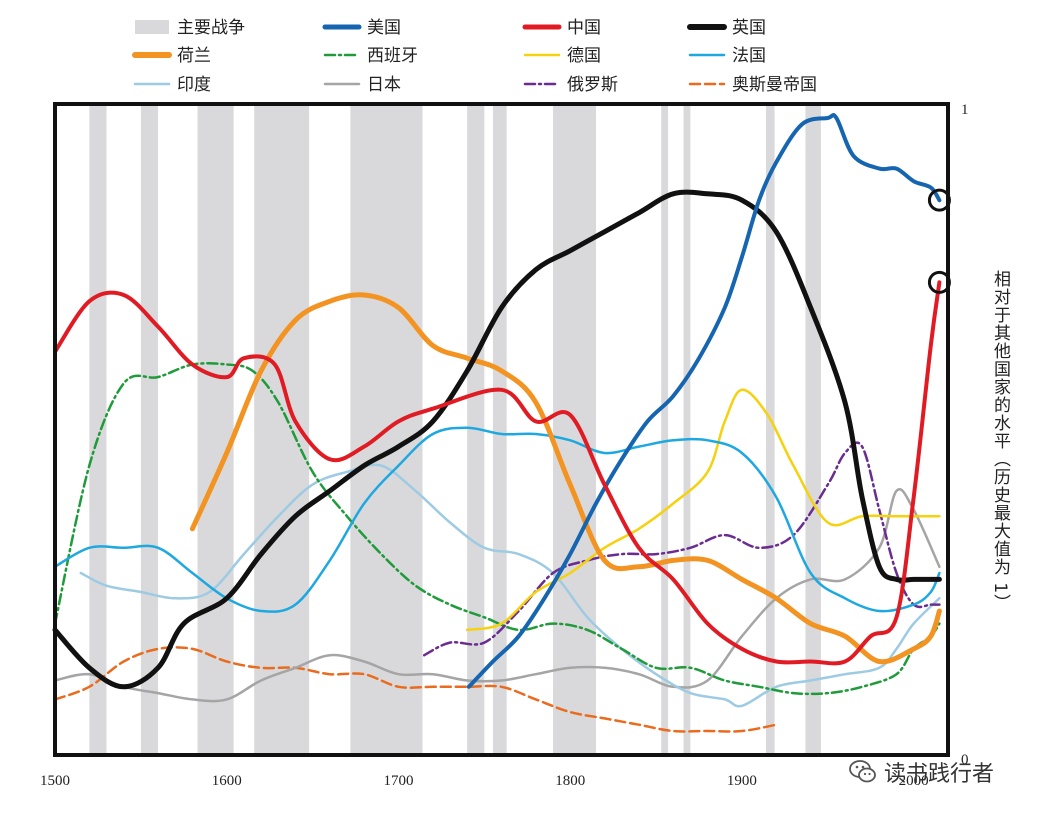 Image resolution: width=1060 pixels, height=818 pixels. Describe the element at coordinates (561, 28) in the screenshot. I see `legend-item: 中国` at that location.